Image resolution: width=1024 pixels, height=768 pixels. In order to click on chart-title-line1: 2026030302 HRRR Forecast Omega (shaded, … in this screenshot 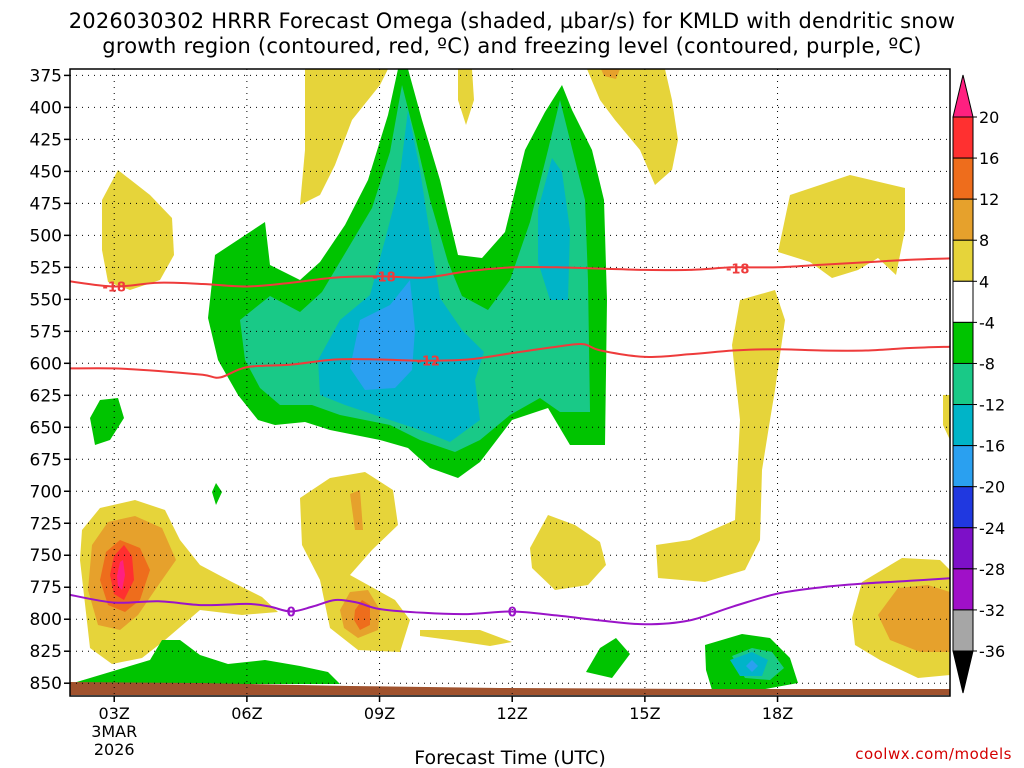, I will do `click(512, 21)`.